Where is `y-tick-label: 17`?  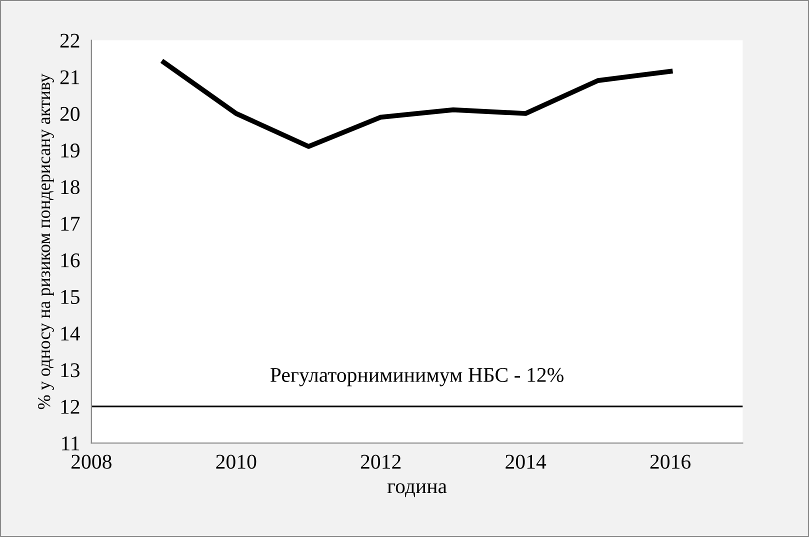
y-tick-label: 17 is located at coordinates (70, 223).